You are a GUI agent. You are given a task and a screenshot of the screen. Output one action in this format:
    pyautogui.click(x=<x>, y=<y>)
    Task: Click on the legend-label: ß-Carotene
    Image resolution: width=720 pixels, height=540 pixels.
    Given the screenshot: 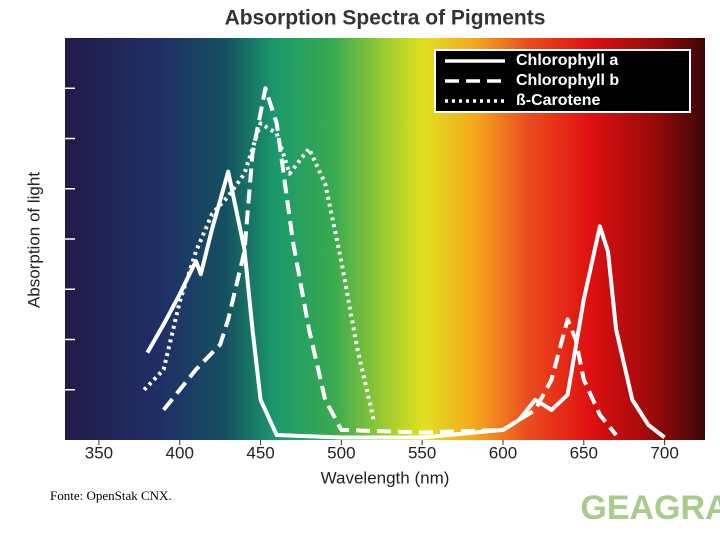 What is the action you would take?
    pyautogui.click(x=558, y=100)
    